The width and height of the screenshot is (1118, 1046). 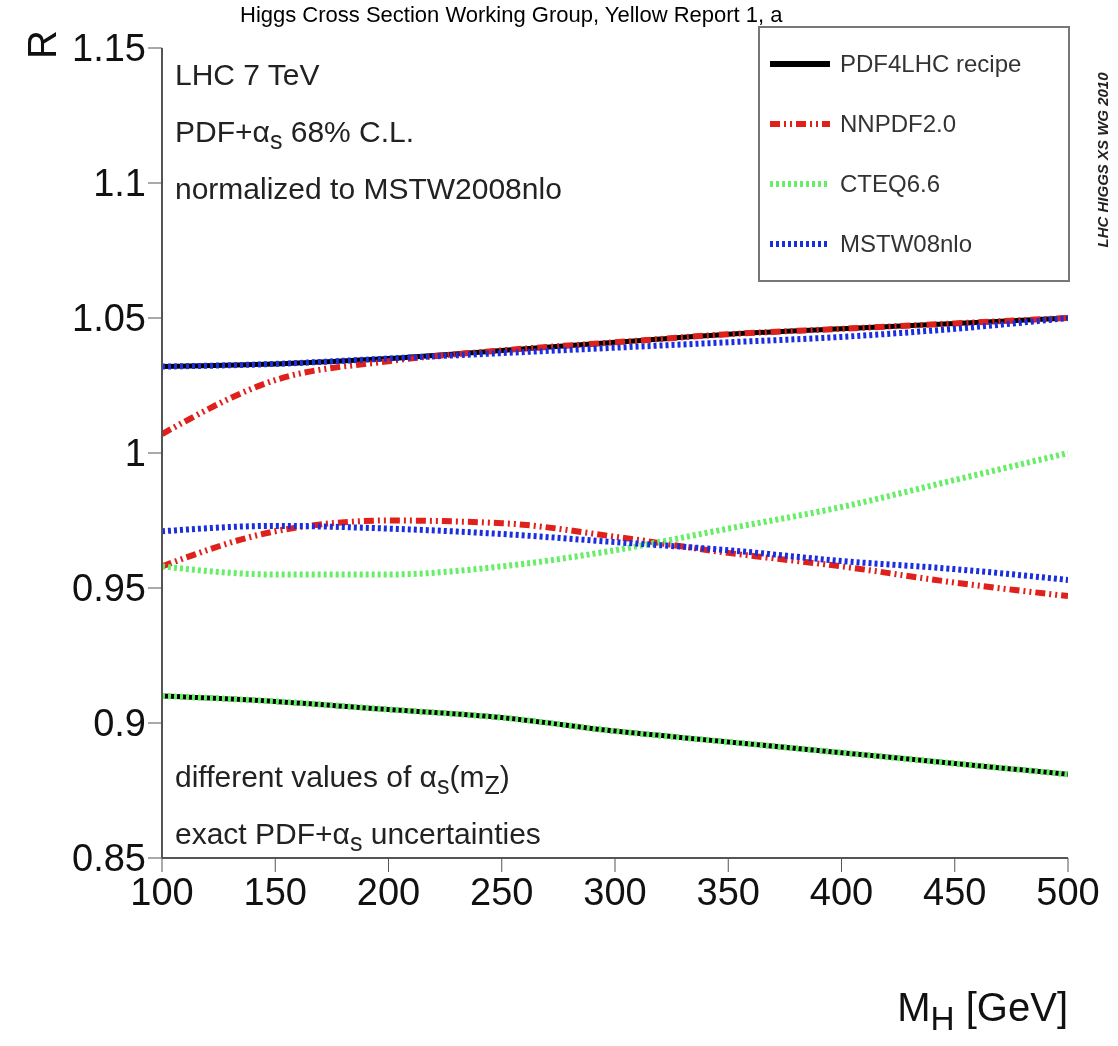 What do you see at coordinates (119, 183) in the screenshot?
I see `y-tick-label: 1.1` at bounding box center [119, 183].